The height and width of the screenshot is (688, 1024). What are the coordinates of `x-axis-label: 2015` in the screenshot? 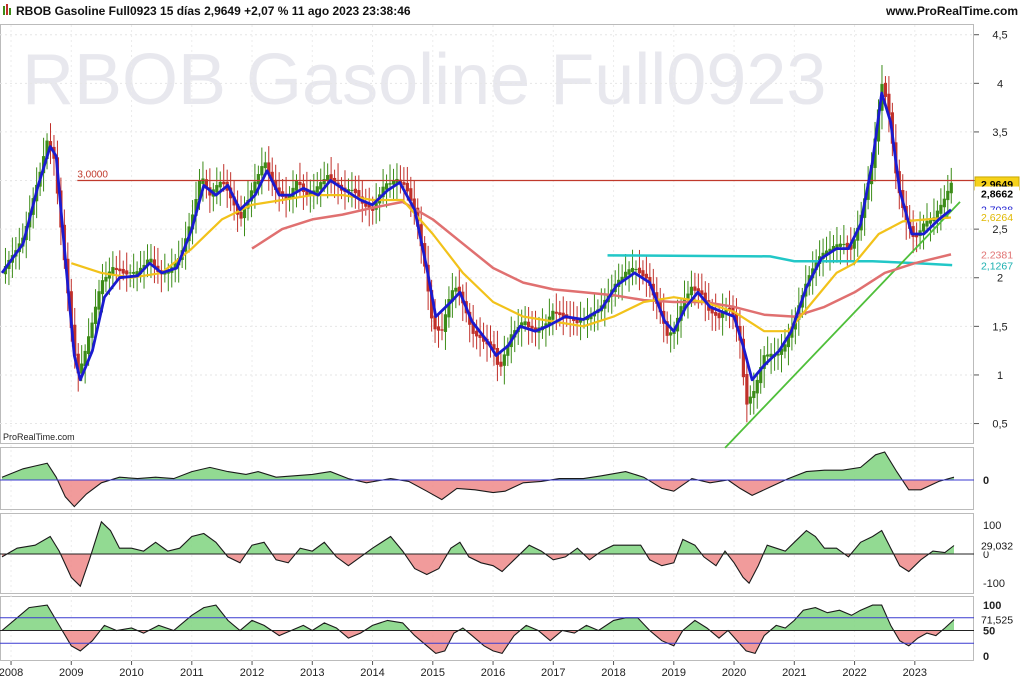 It's located at (433, 673).